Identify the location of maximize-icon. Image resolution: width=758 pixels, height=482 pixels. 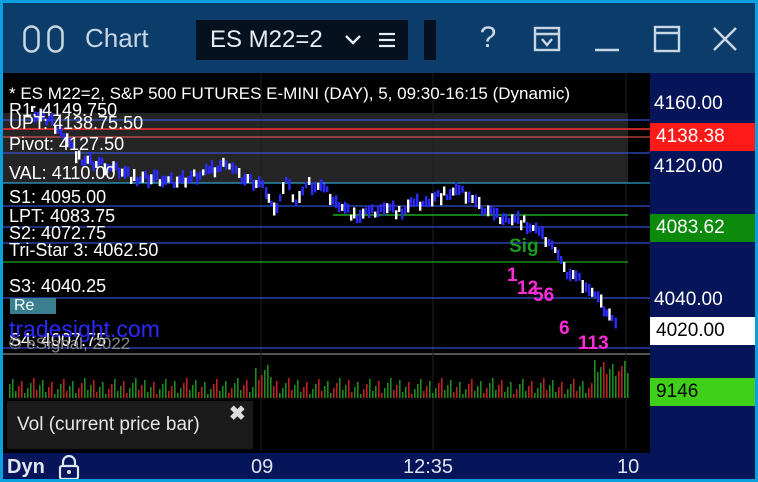
(667, 39).